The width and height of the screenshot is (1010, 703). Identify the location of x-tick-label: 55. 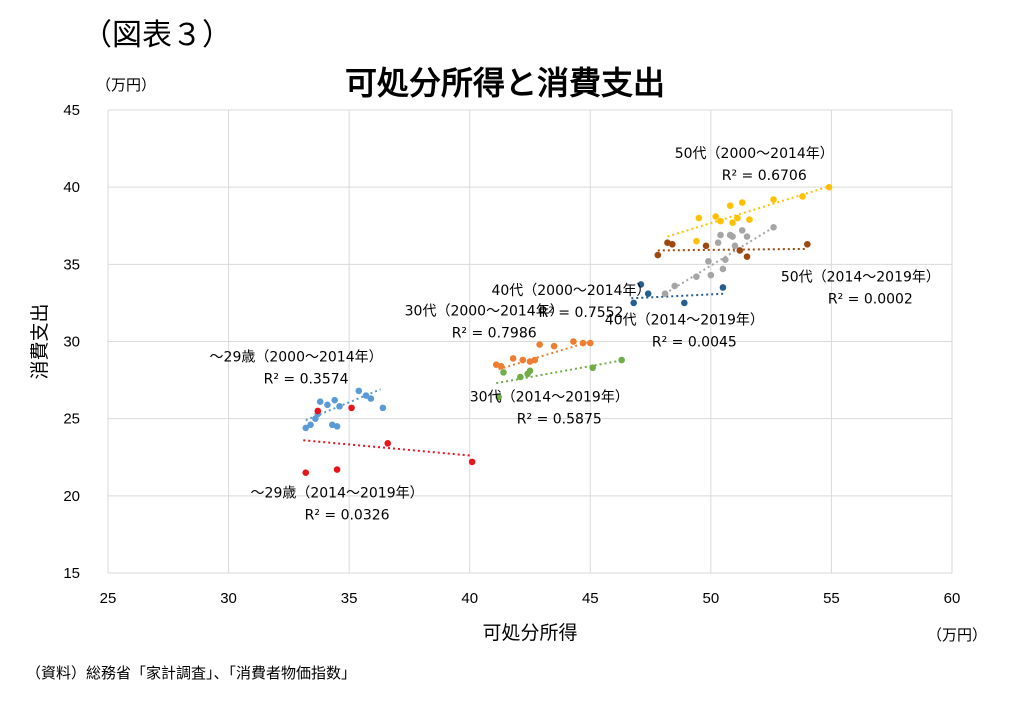
(831, 598).